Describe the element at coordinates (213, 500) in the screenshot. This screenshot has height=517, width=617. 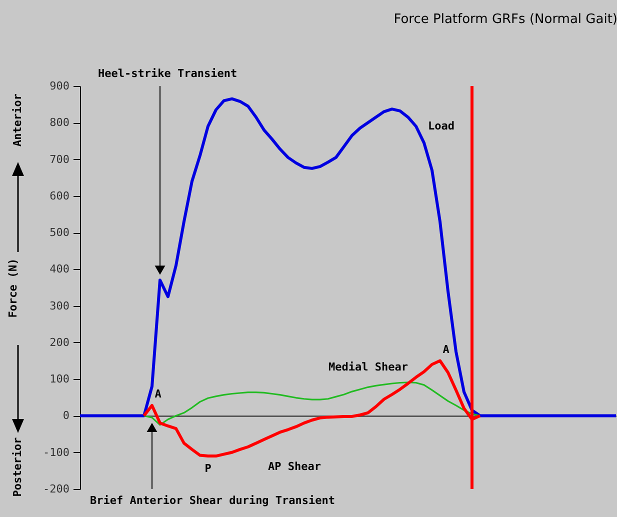
I see `text: Brief Anterior Shear during Transient` at that location.